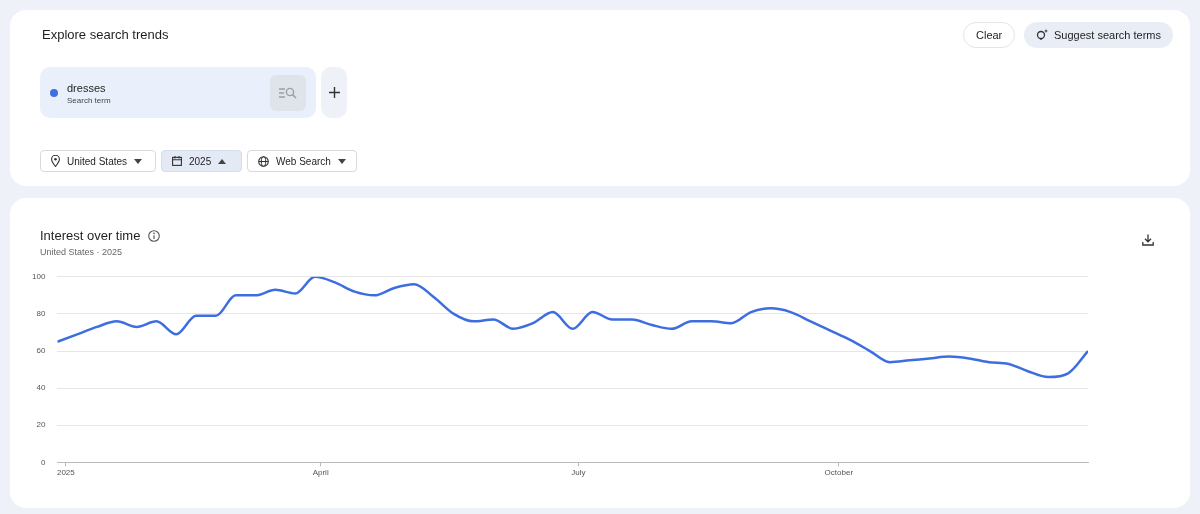  I want to click on chart-title: Interest over time, so click(90, 235).